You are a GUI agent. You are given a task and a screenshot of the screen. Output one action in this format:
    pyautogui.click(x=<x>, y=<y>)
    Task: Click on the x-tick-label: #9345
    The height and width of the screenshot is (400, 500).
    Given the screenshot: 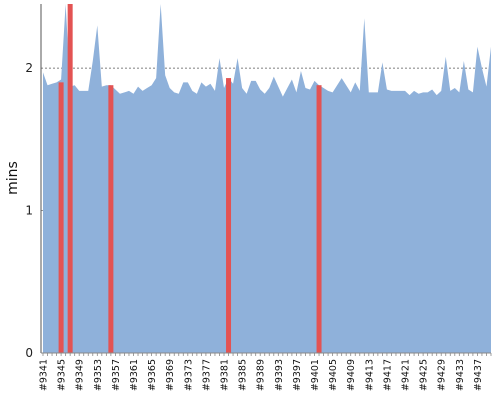 What is the action you would take?
    pyautogui.click(x=62, y=375)
    